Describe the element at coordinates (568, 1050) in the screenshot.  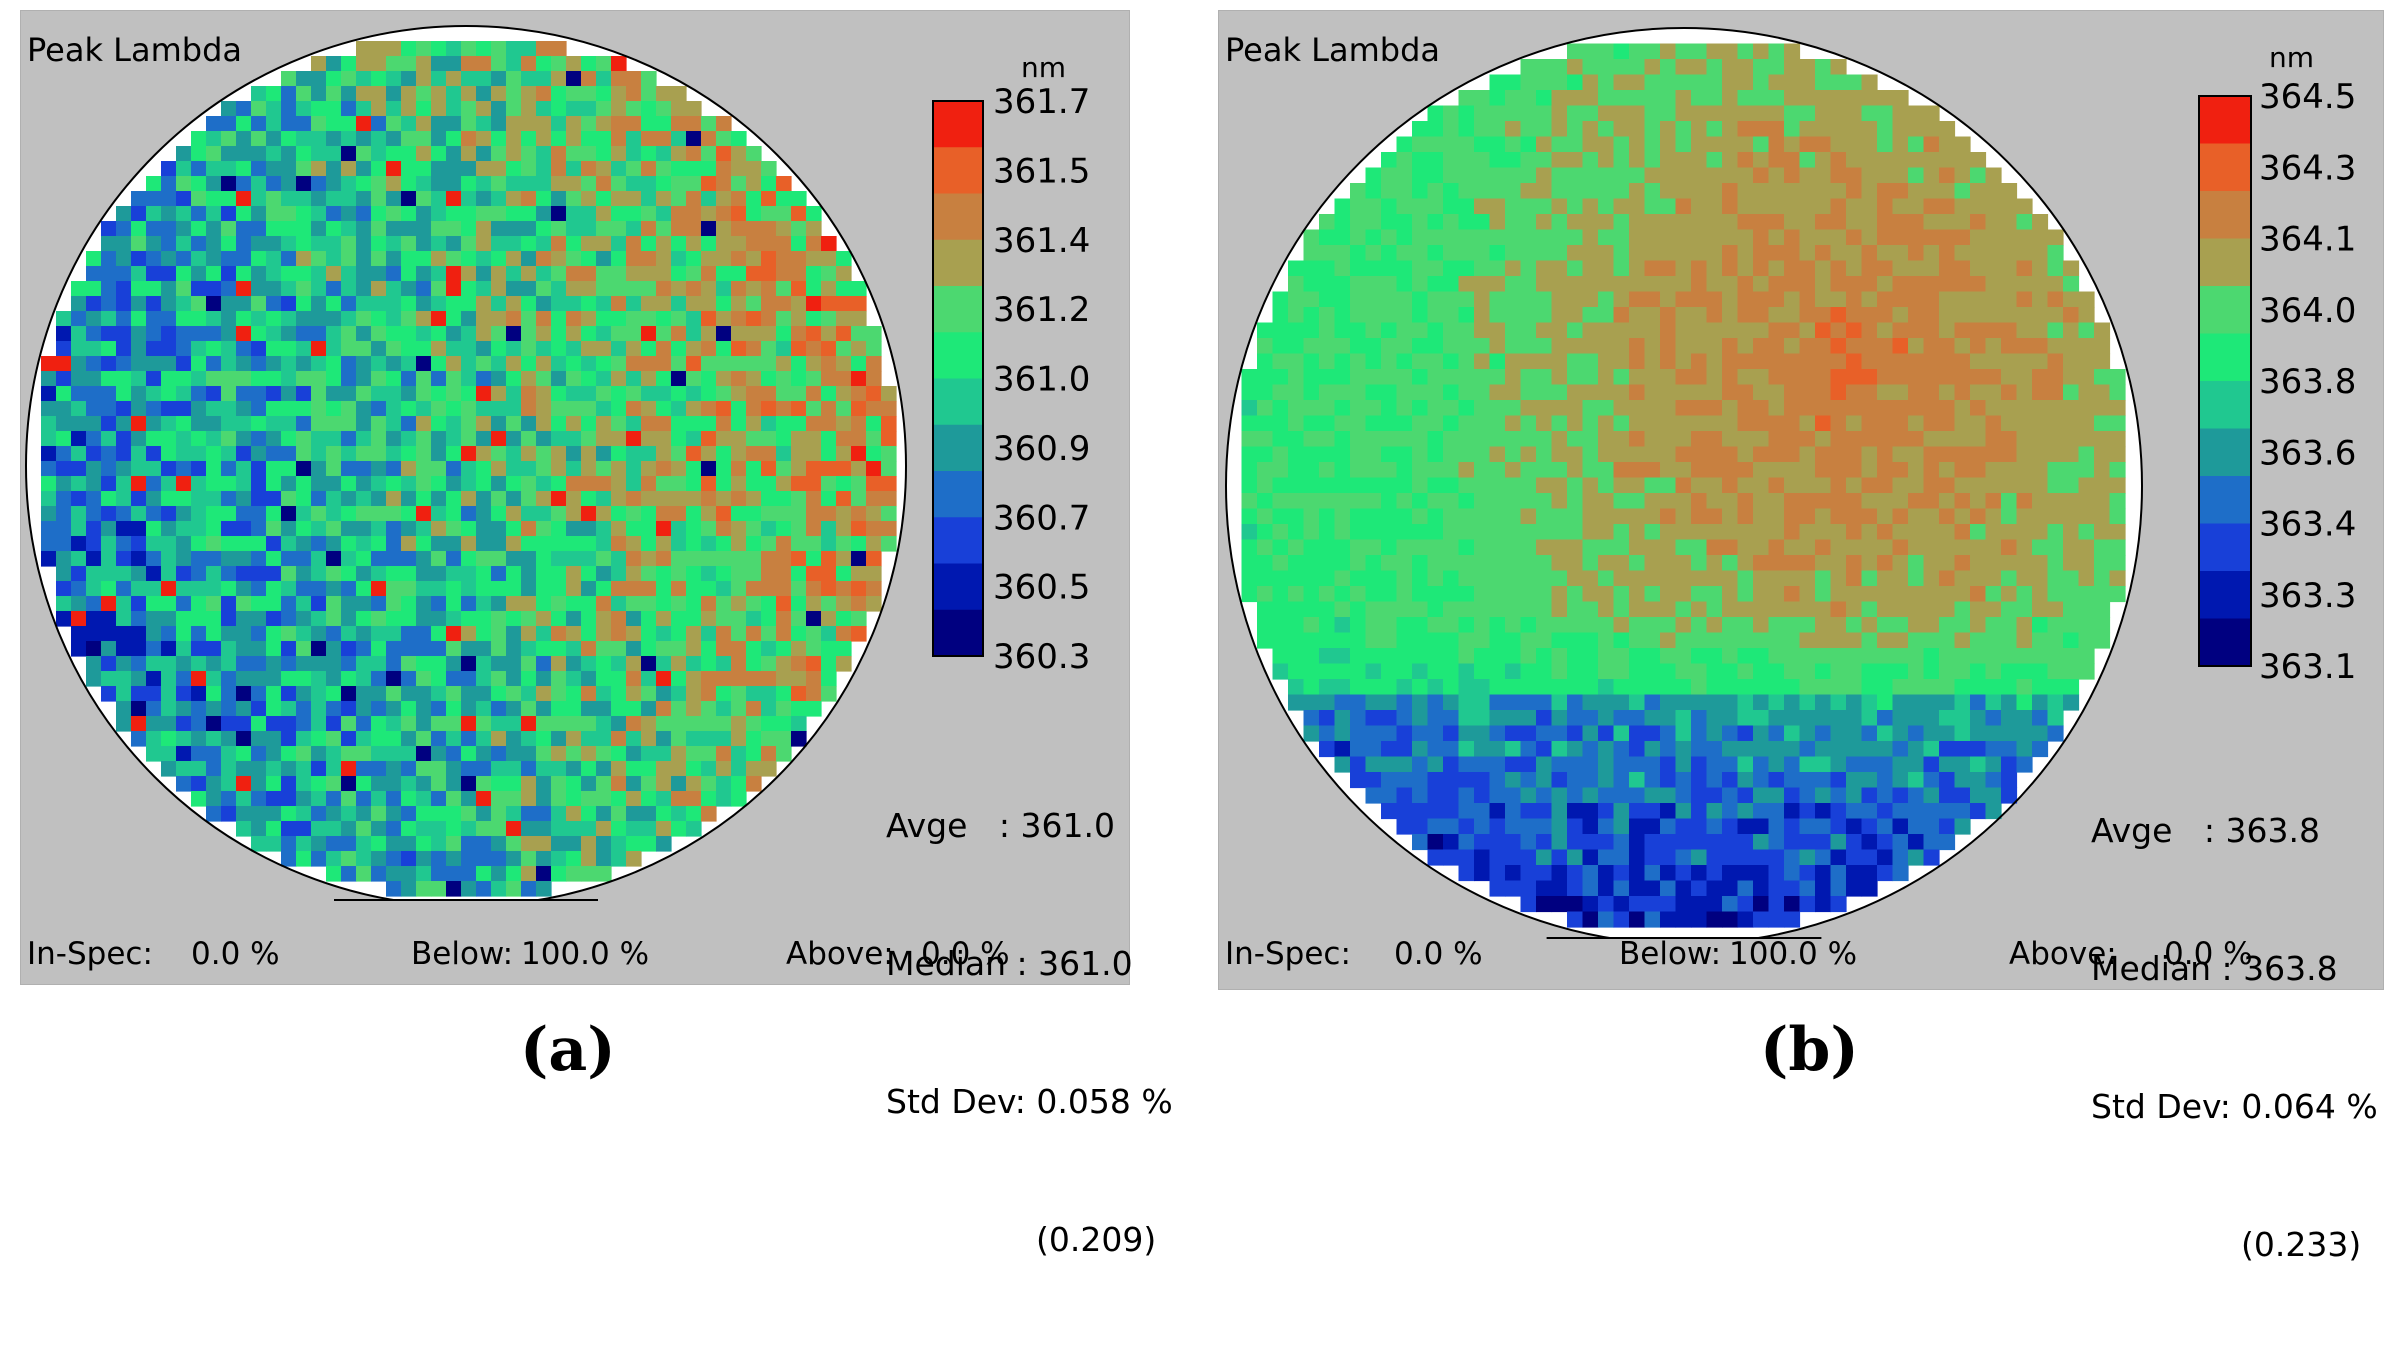
I see `caption-a: (a)` at that location.